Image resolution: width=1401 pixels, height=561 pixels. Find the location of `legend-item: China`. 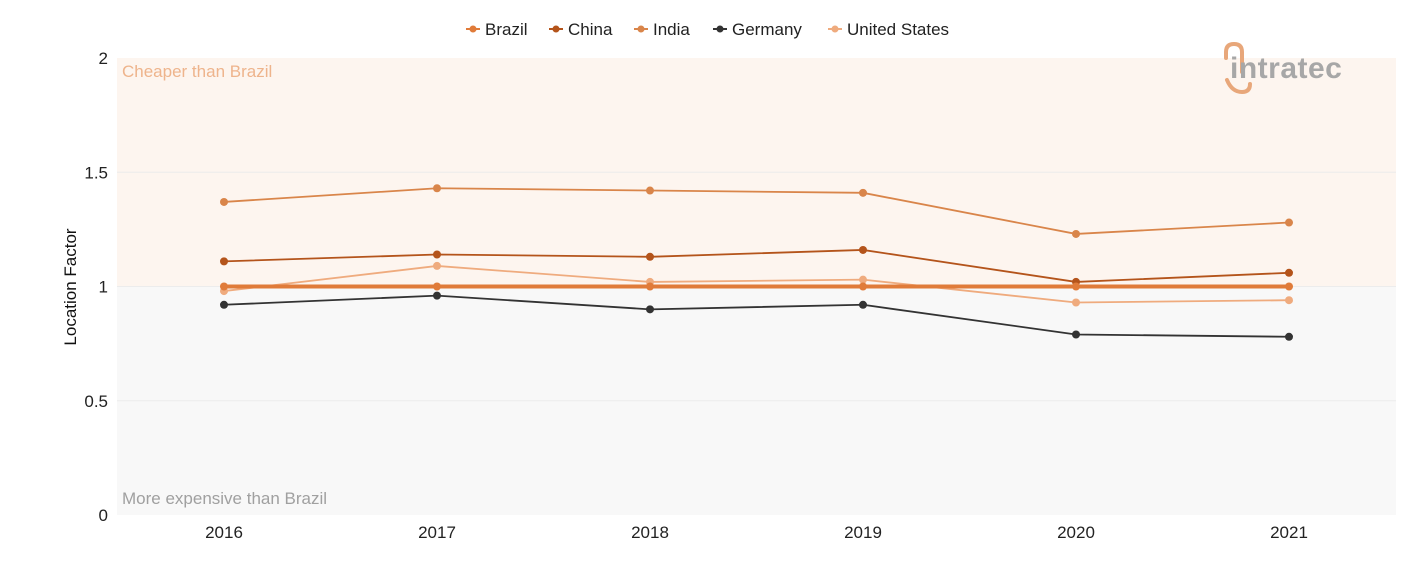

legend-item: China is located at coordinates (581, 29).